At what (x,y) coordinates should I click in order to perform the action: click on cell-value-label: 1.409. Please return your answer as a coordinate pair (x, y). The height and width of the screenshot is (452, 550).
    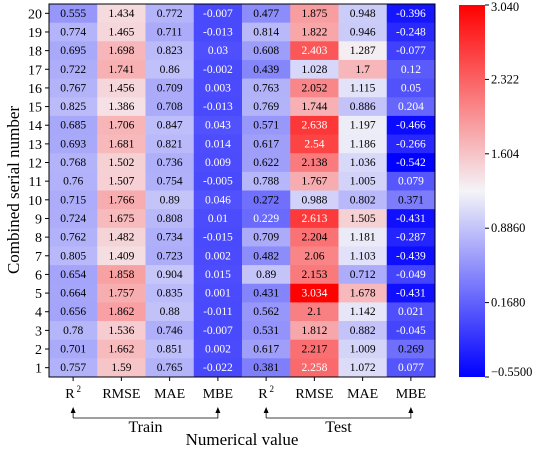
    Looking at the image, I should click on (121, 256).